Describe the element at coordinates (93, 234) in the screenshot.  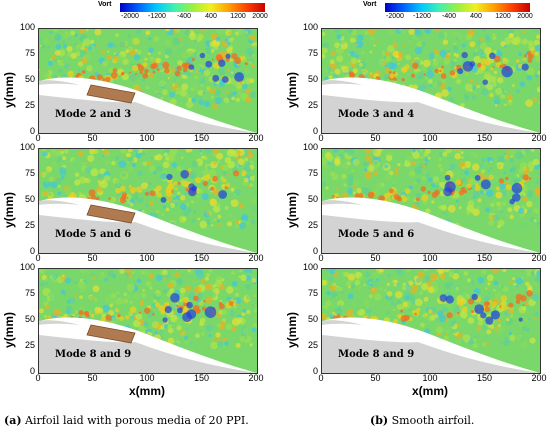
I see `mode-label: Mode 5 and 6` at that location.